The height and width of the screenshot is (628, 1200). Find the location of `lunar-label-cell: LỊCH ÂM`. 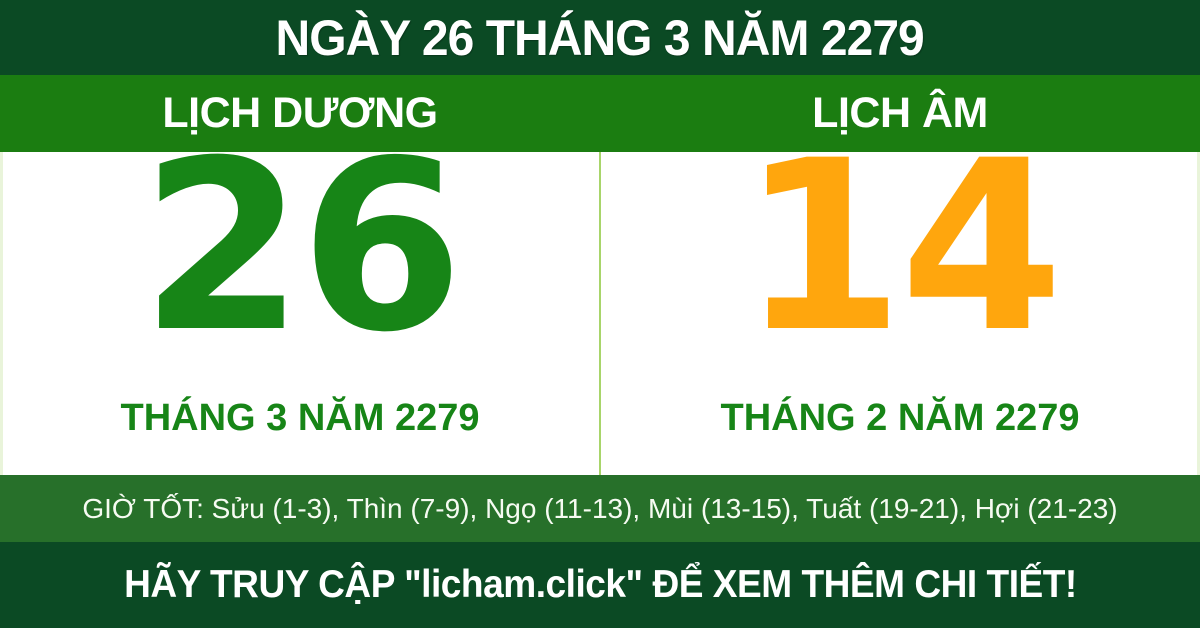

lunar-label-cell: LỊCH ÂM is located at coordinates (900, 113).